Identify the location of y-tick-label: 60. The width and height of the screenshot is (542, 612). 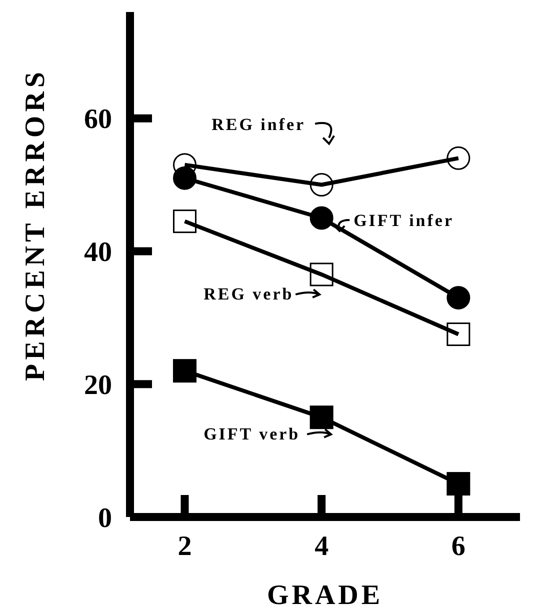
(98, 120).